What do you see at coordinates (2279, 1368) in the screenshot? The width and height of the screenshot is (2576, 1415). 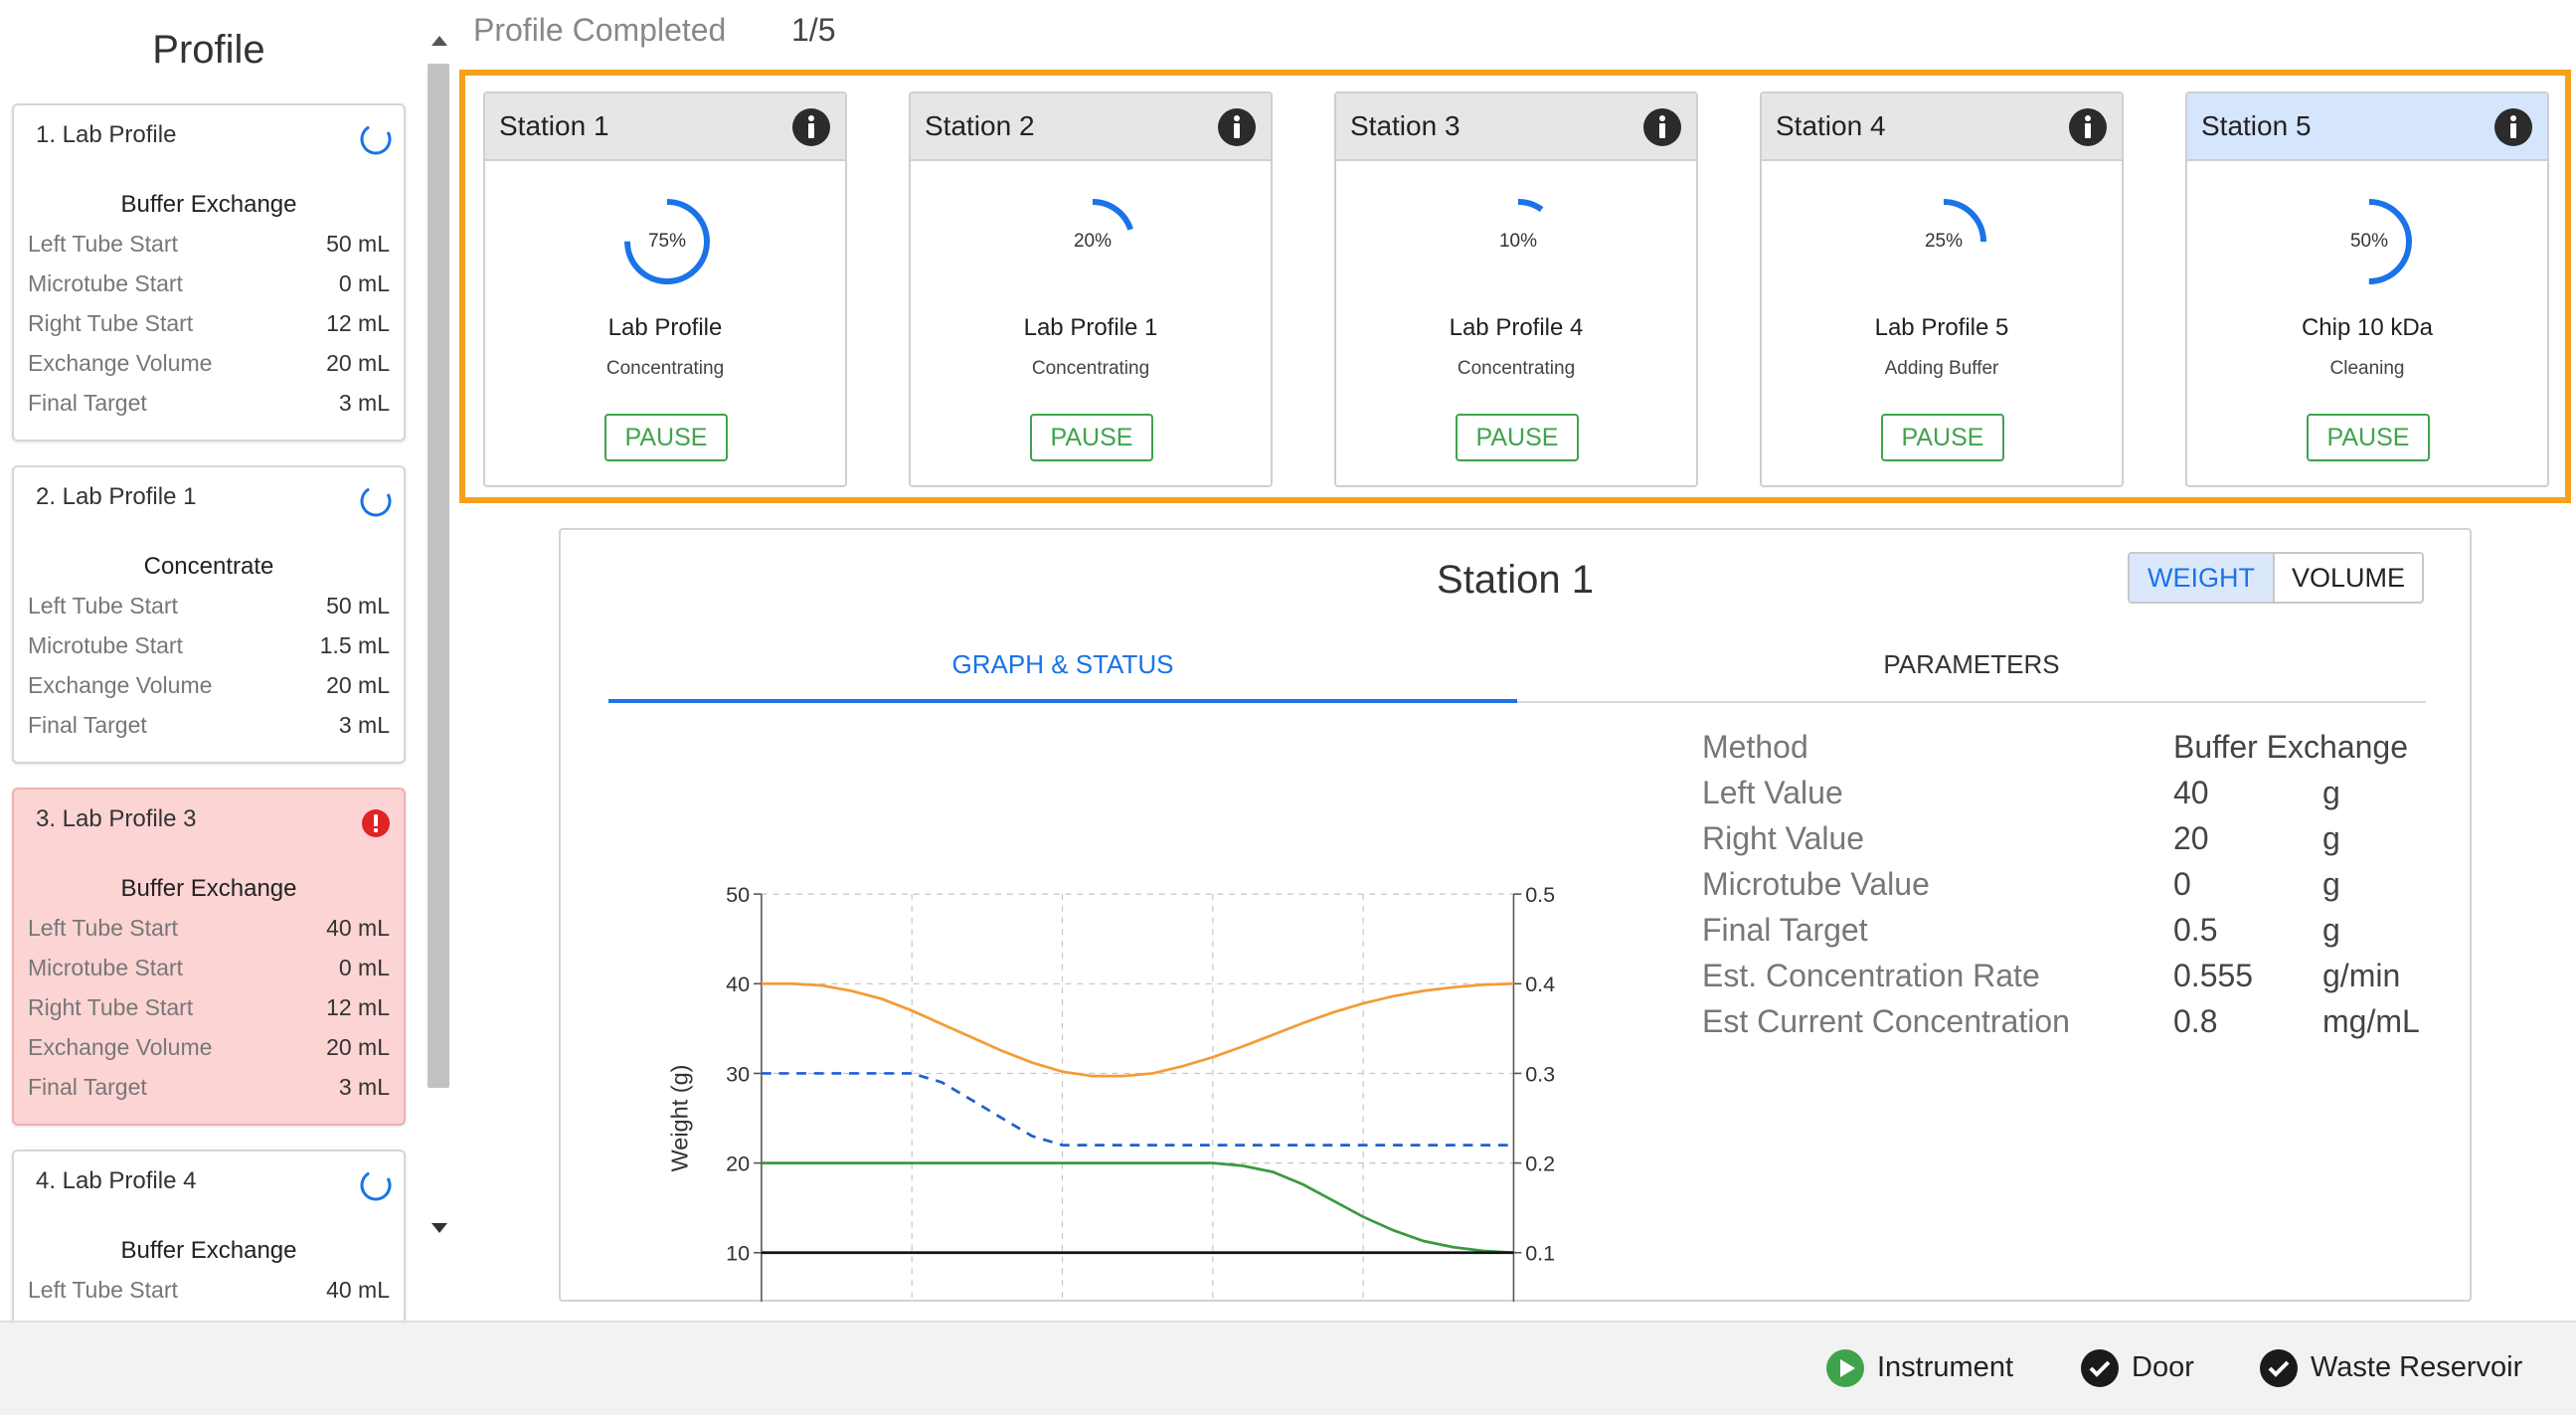 I see `check-circle-icon` at bounding box center [2279, 1368].